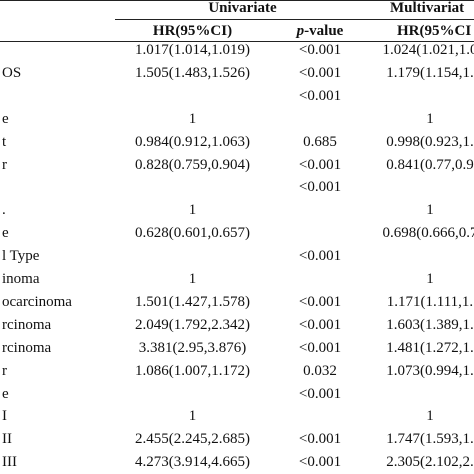 Image resolution: width=474 pixels, height=474 pixels. Describe the element at coordinates (192, 301) in the screenshot. I see `hr-univariate: 1.501(1.427,1.578)` at that location.